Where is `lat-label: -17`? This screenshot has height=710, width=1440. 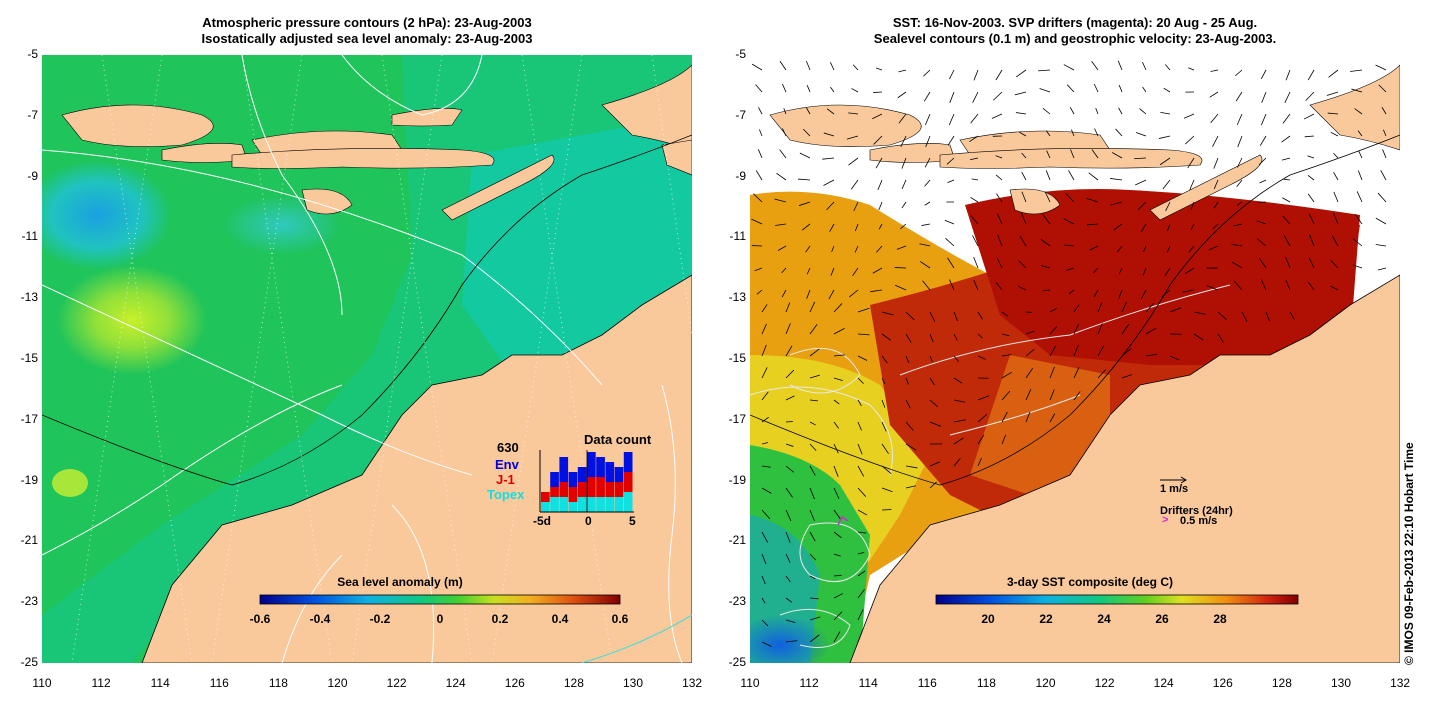 lat-label: -17 is located at coordinates (737, 418).